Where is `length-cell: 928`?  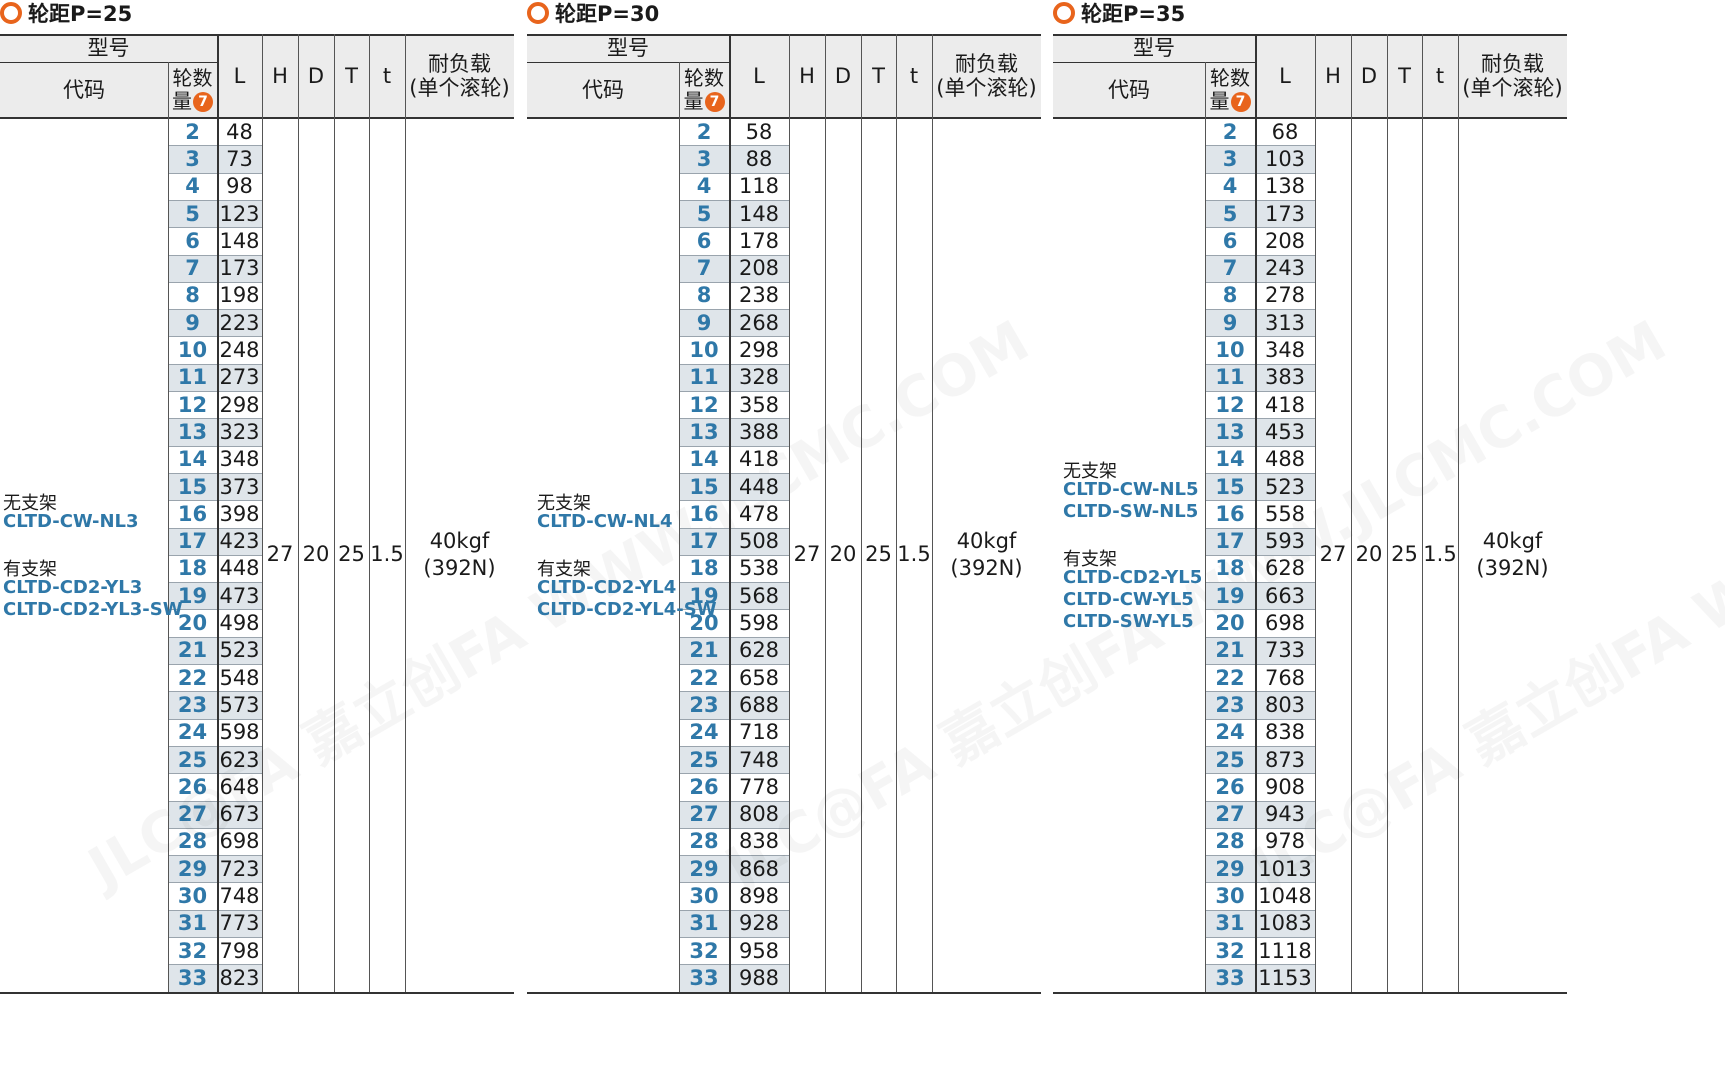 length-cell: 928 is located at coordinates (759, 923).